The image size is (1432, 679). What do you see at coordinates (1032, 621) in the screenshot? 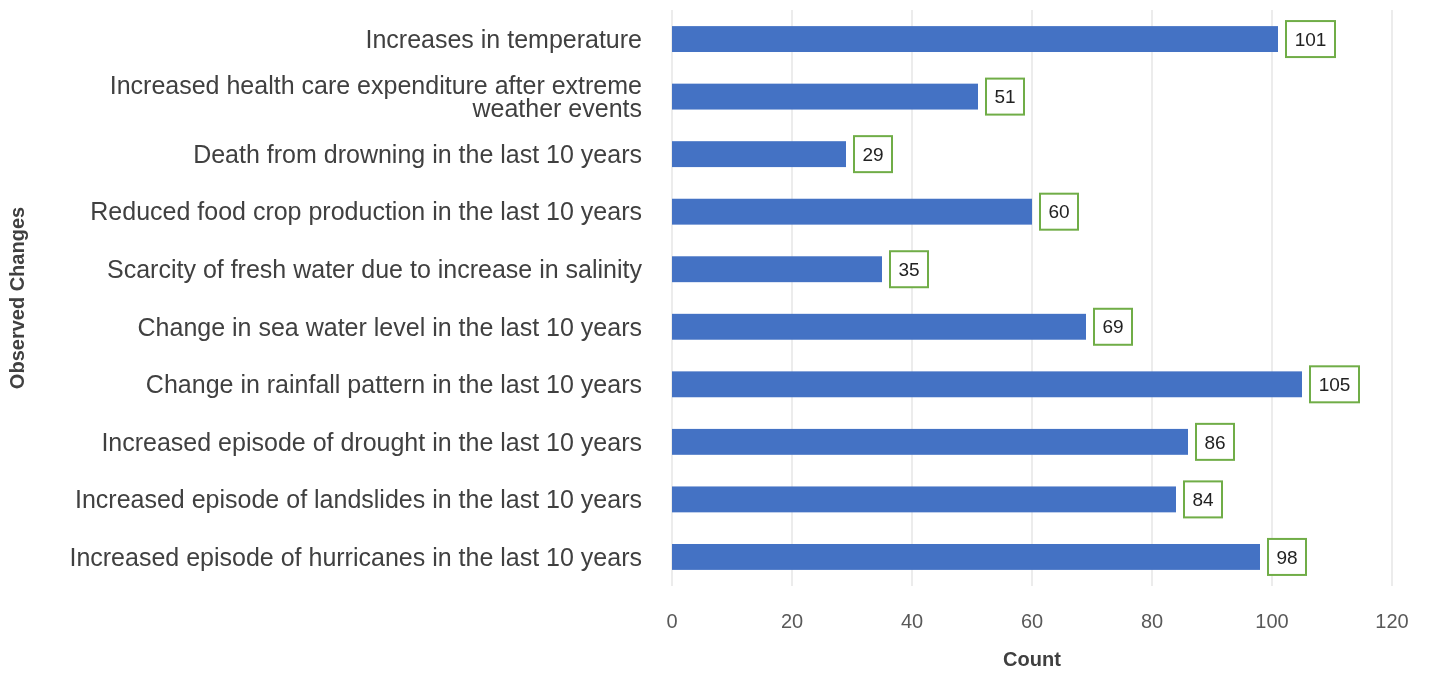
I see `x-tick-label: 60` at bounding box center [1032, 621].